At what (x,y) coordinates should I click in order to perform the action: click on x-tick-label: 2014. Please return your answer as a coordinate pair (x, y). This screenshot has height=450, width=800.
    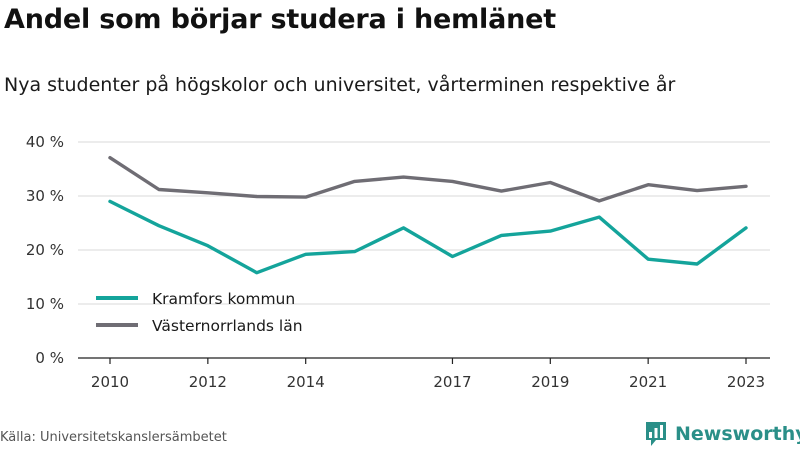
    Looking at the image, I should click on (306, 382).